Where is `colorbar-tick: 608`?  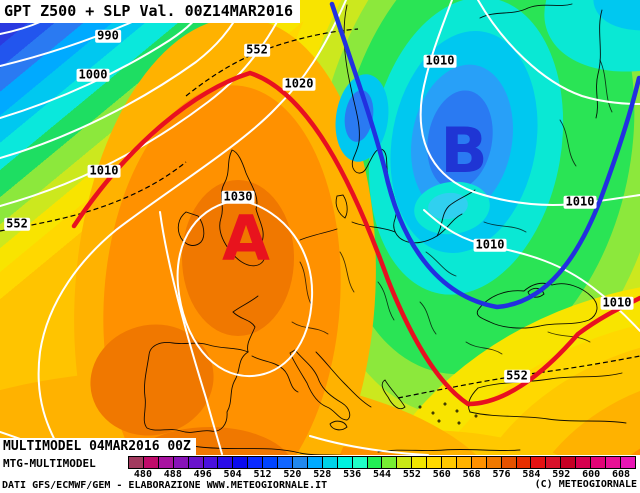 colorbar-tick: 608 is located at coordinates (621, 474).